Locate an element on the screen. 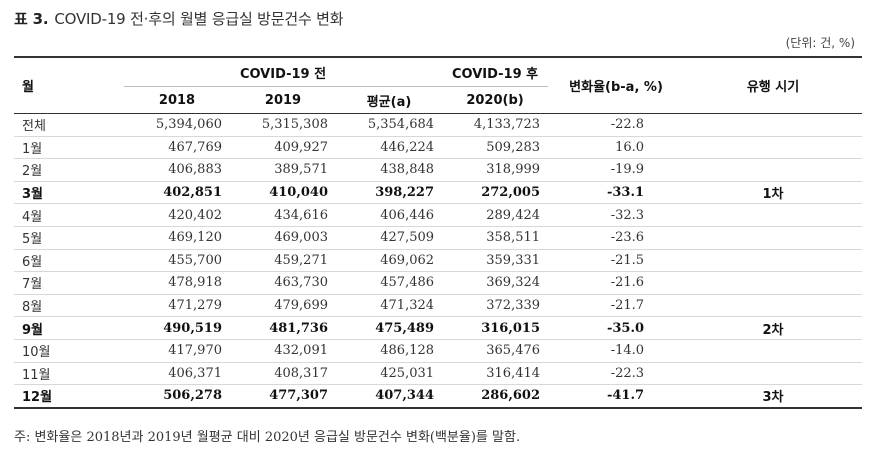 The width and height of the screenshot is (875, 456). table-row: 3월 402,851 410,040 398,227 272,005 -33.1 1차 is located at coordinates (438, 193).